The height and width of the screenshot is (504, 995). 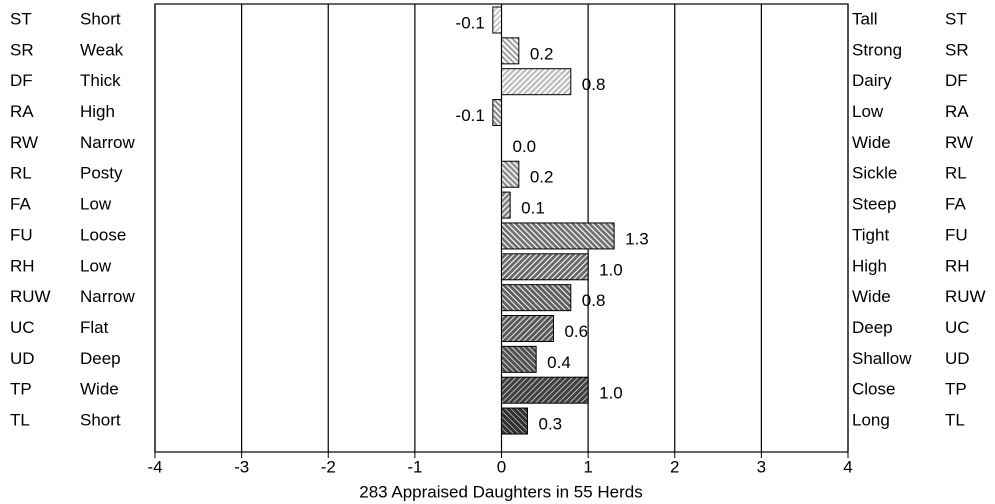 I want to click on left-label: High, so click(x=97, y=111).